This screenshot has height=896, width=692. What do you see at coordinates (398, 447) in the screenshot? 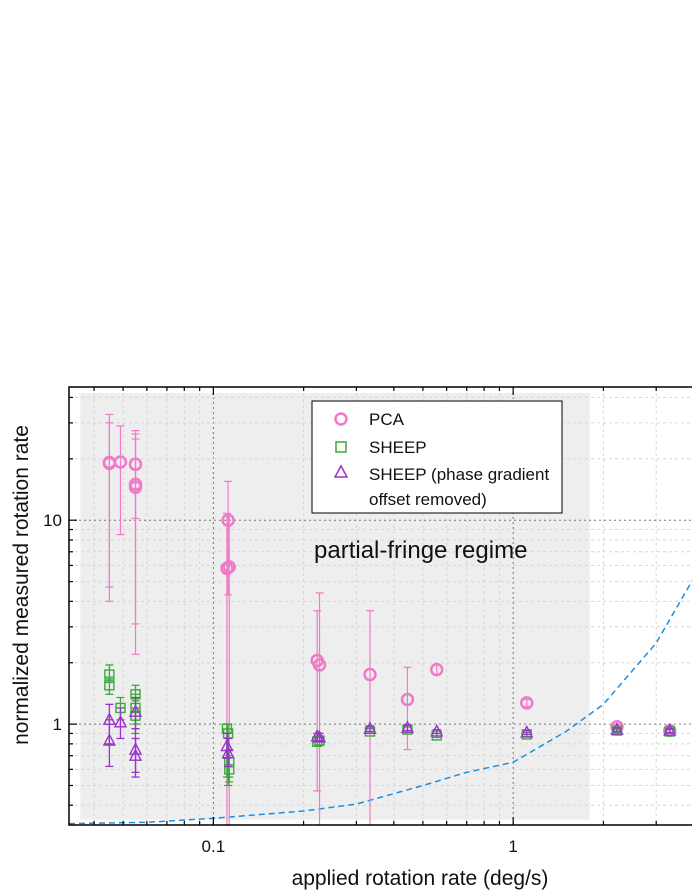
I see `legend-label-sheep: SHEEP` at bounding box center [398, 447].